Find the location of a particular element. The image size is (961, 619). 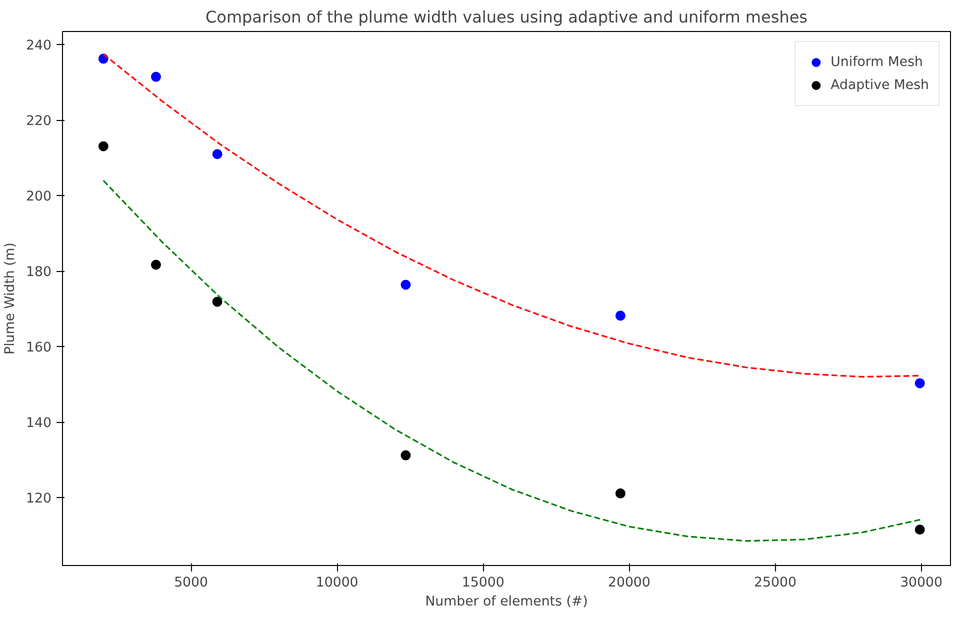

y-tick-label: 180 is located at coordinates (39, 272).